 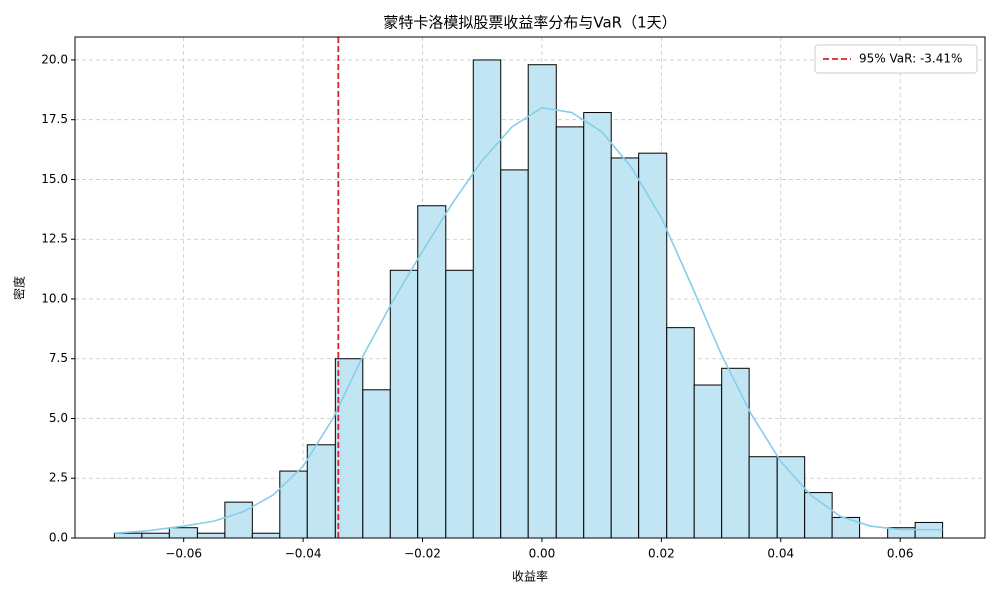 What do you see at coordinates (58, 538) in the screenshot?
I see `y-tick-label: 0.0` at bounding box center [58, 538].